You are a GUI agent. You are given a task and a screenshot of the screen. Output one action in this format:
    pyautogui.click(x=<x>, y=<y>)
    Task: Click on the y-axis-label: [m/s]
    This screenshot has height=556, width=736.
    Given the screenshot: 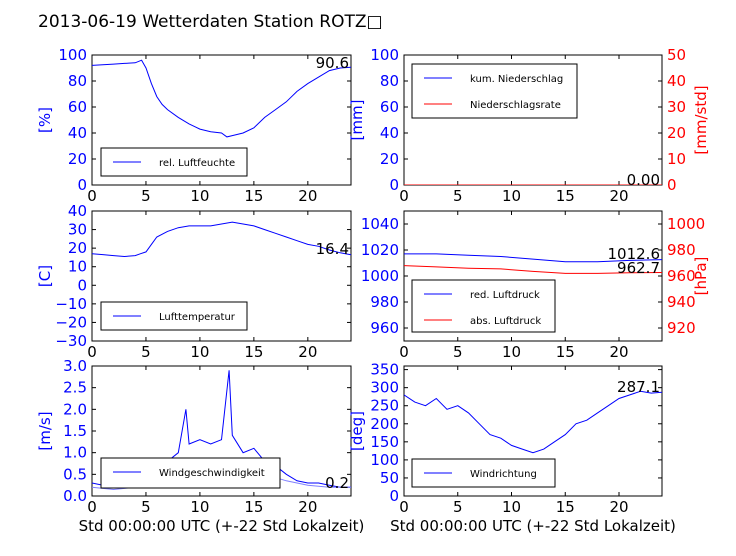 What is the action you would take?
    pyautogui.click(x=45, y=430)
    